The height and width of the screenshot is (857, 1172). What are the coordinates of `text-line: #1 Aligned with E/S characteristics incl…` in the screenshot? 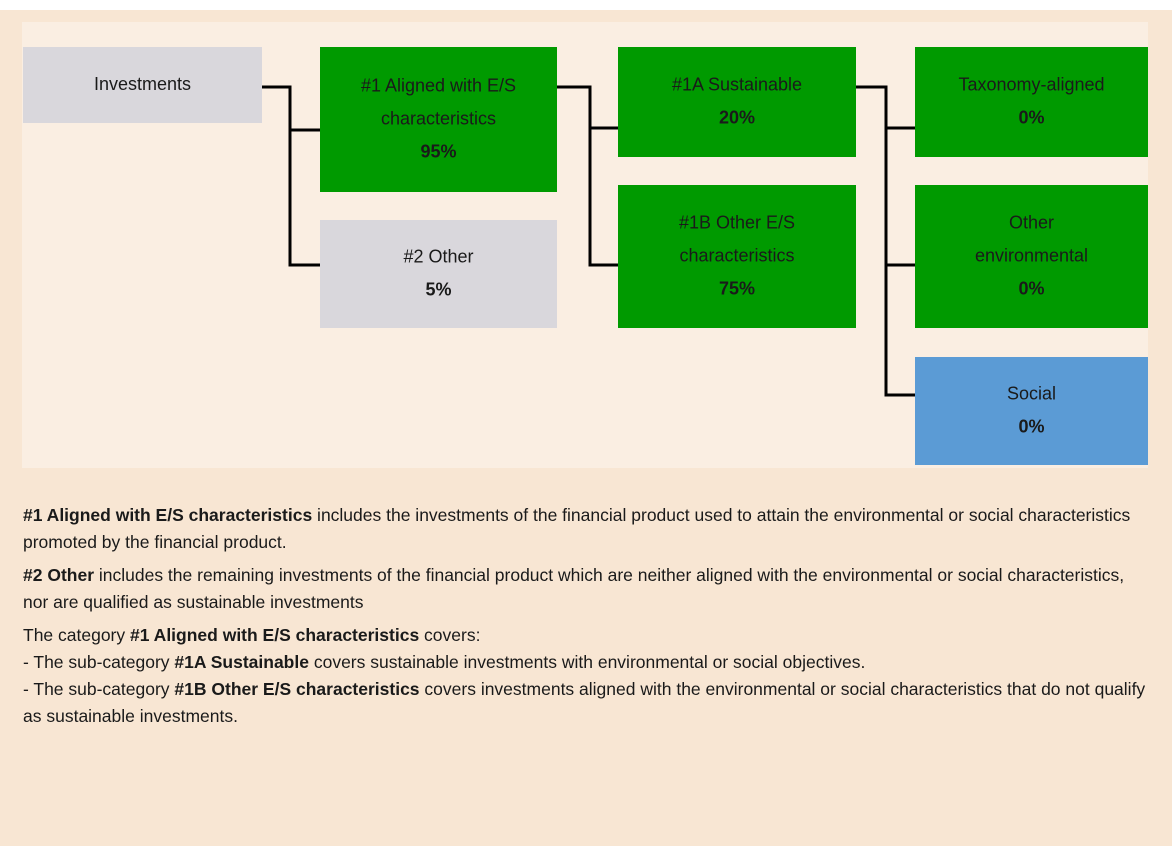 It's located at (588, 529).